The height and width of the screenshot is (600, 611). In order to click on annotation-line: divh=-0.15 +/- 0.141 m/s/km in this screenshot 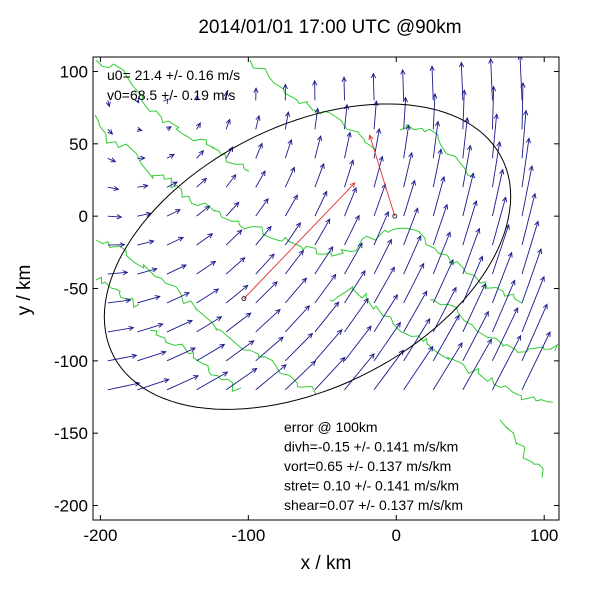, I will do `click(371, 447)`.